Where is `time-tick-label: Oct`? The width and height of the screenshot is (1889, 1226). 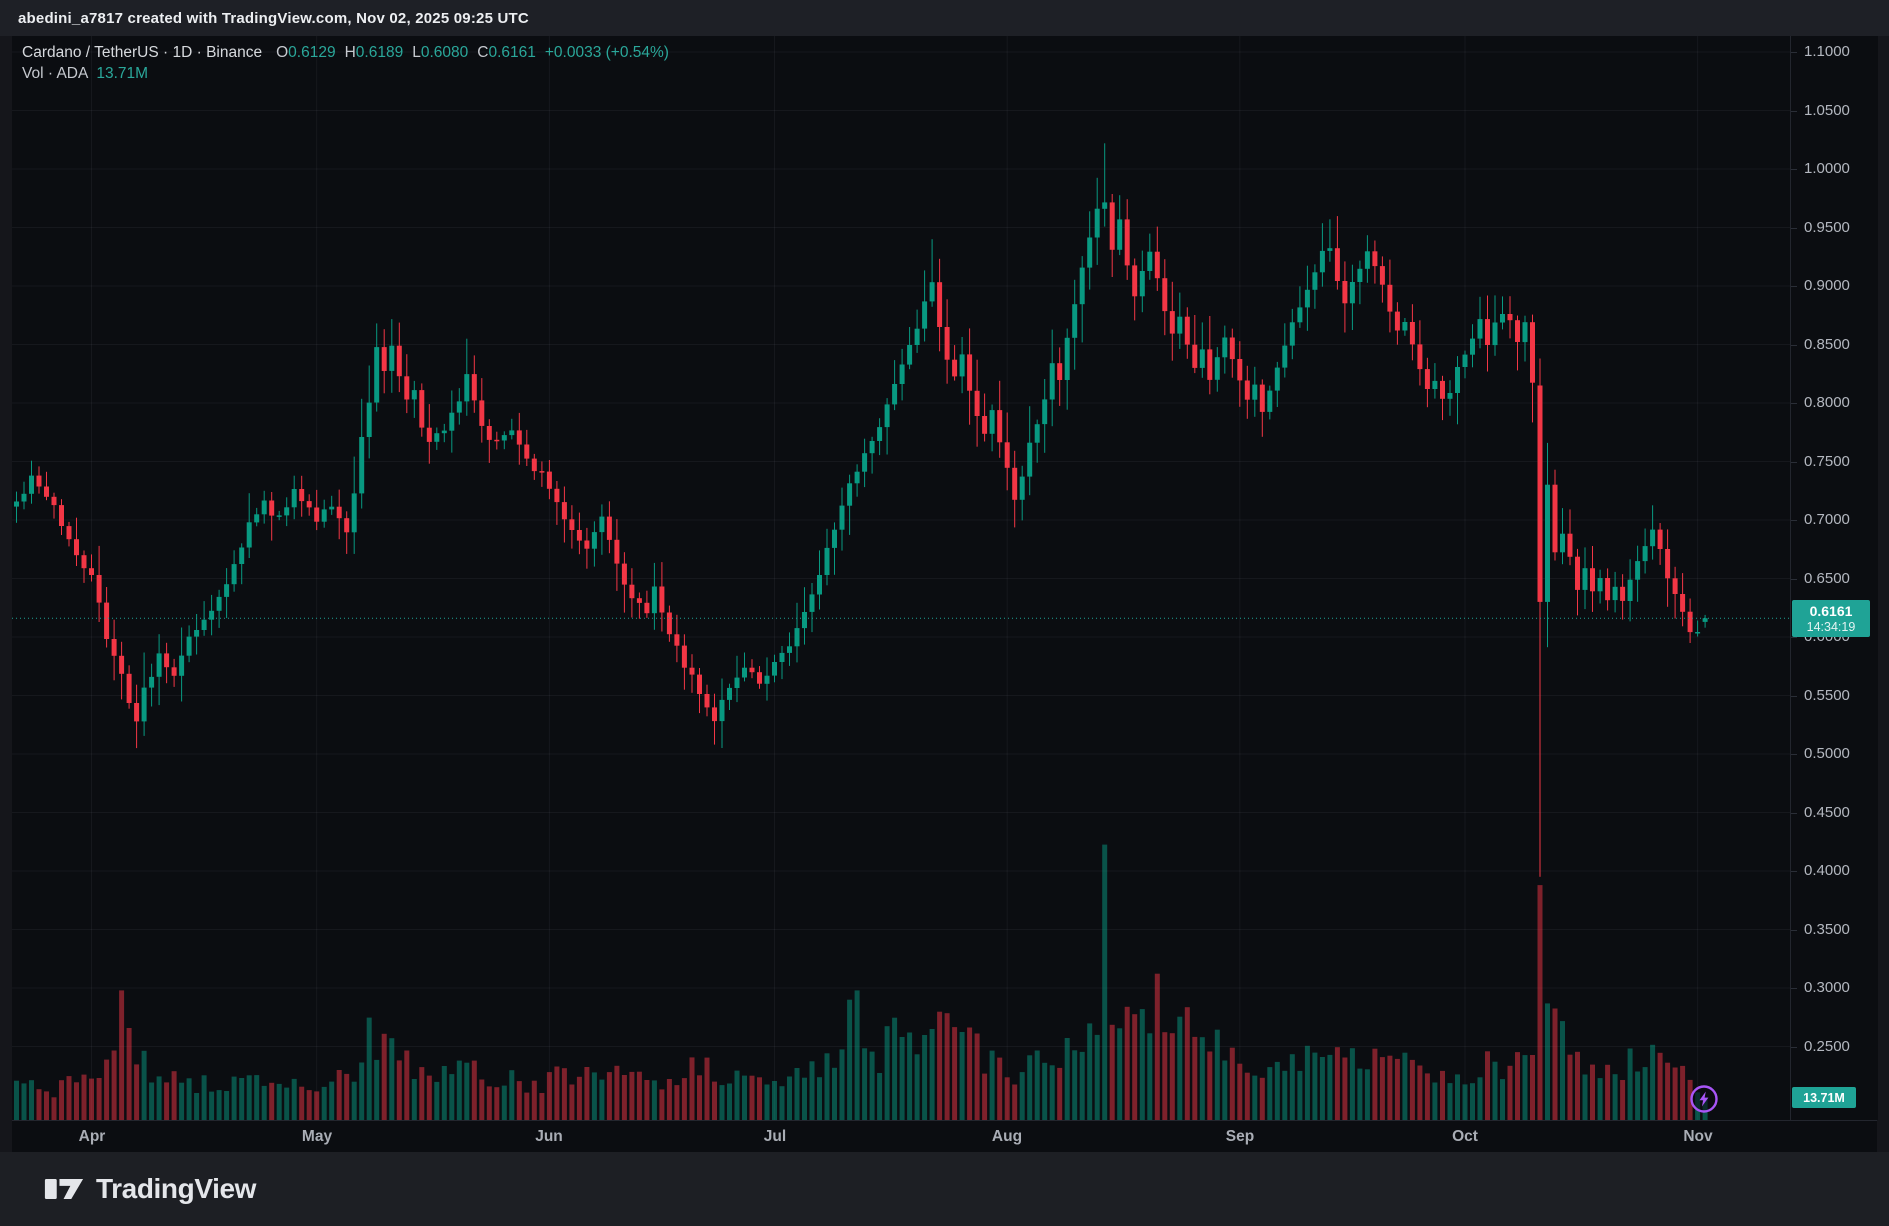 time-tick-label: Oct is located at coordinates (1465, 1136).